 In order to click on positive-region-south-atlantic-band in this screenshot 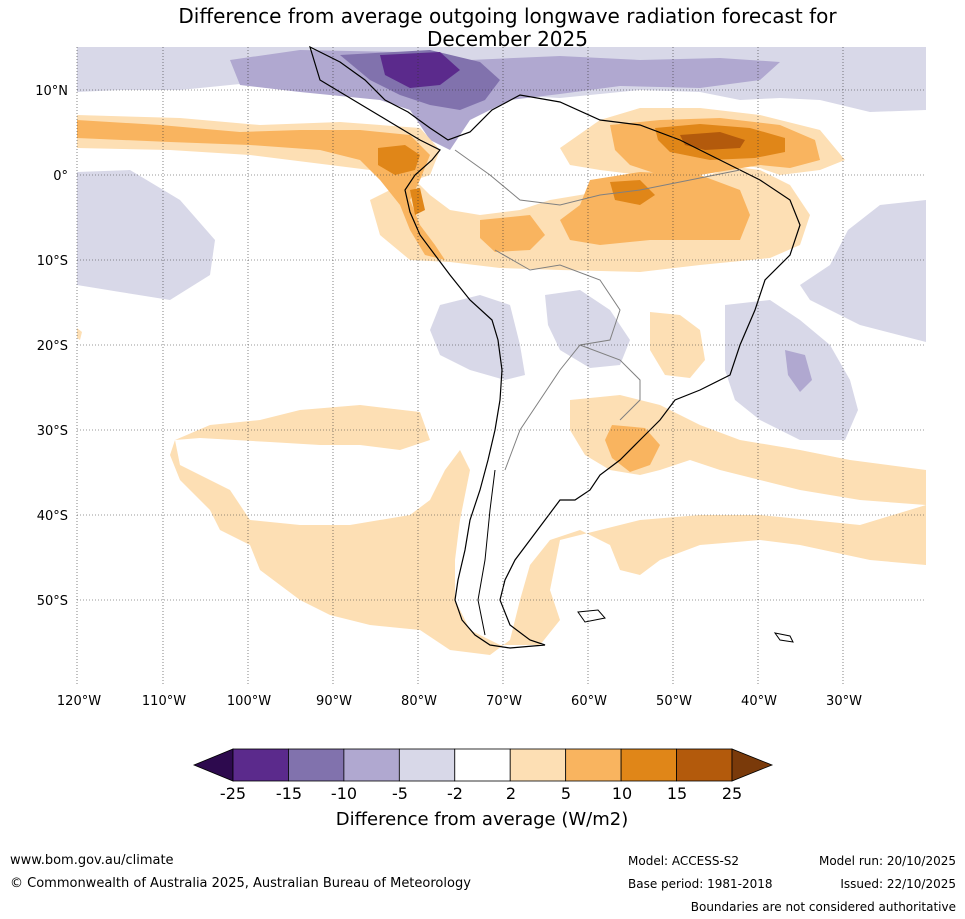, I will do `click(748, 450)`.